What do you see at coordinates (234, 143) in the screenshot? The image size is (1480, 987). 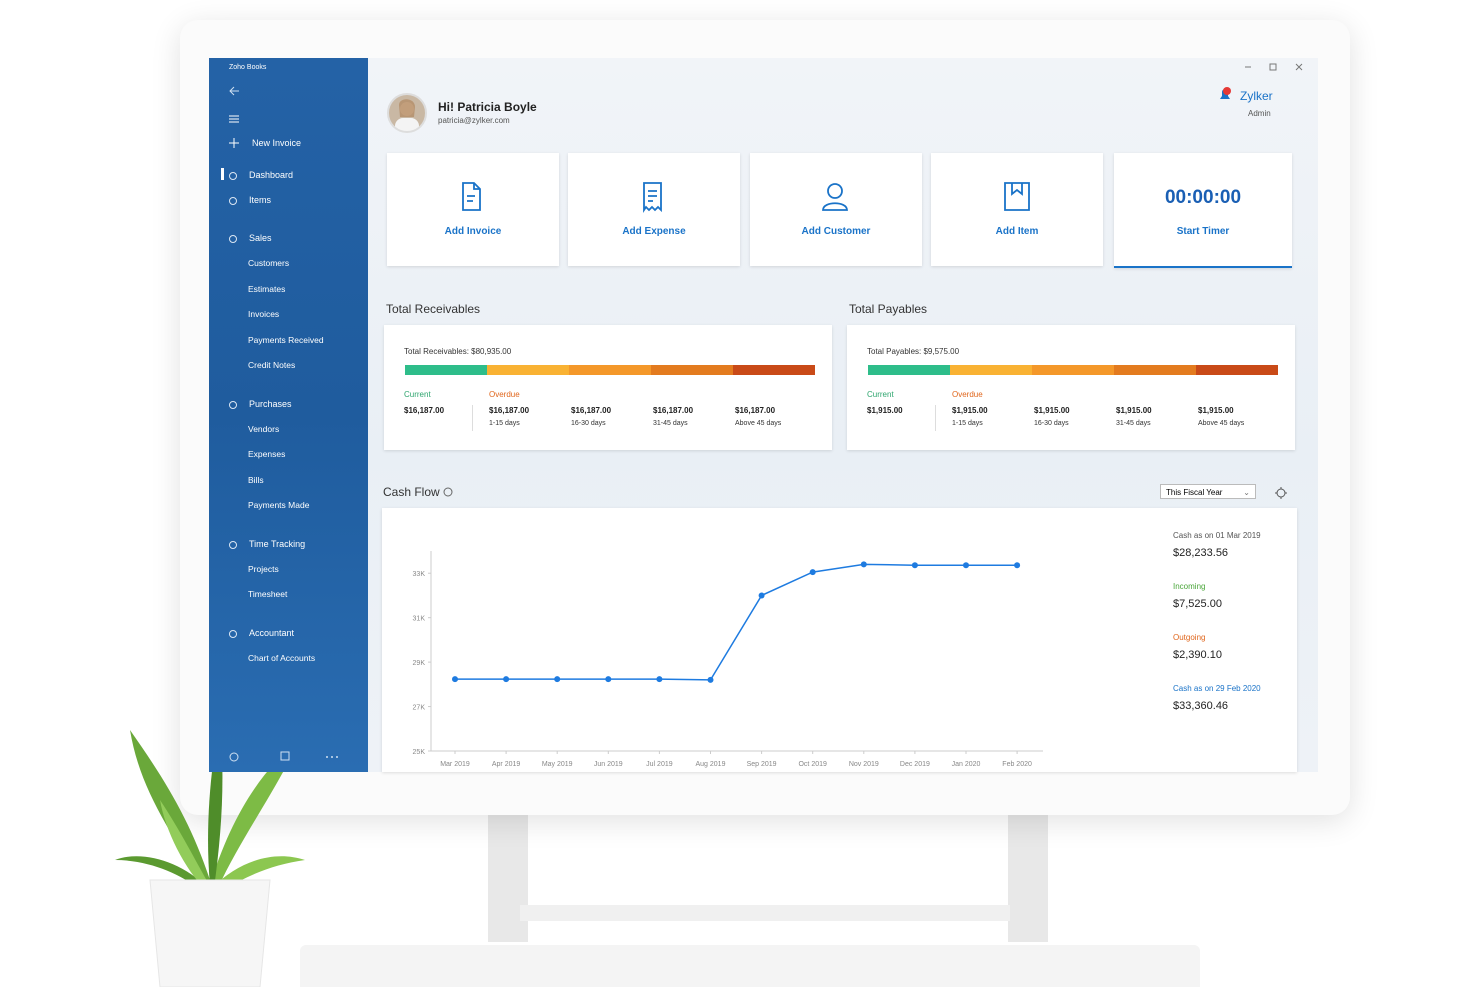 I see `plus-icon` at bounding box center [234, 143].